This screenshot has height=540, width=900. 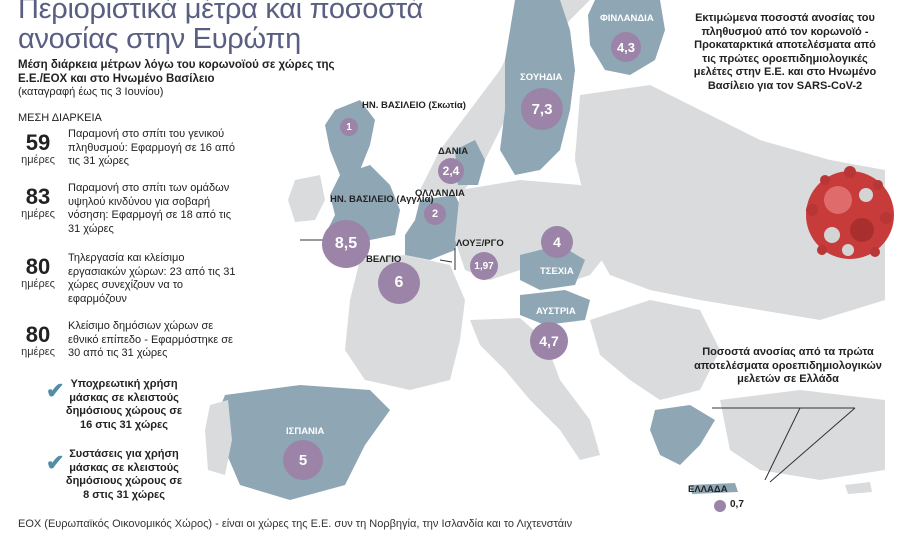 What do you see at coordinates (405, 322) in the screenshot?
I see `france-shape` at bounding box center [405, 322].